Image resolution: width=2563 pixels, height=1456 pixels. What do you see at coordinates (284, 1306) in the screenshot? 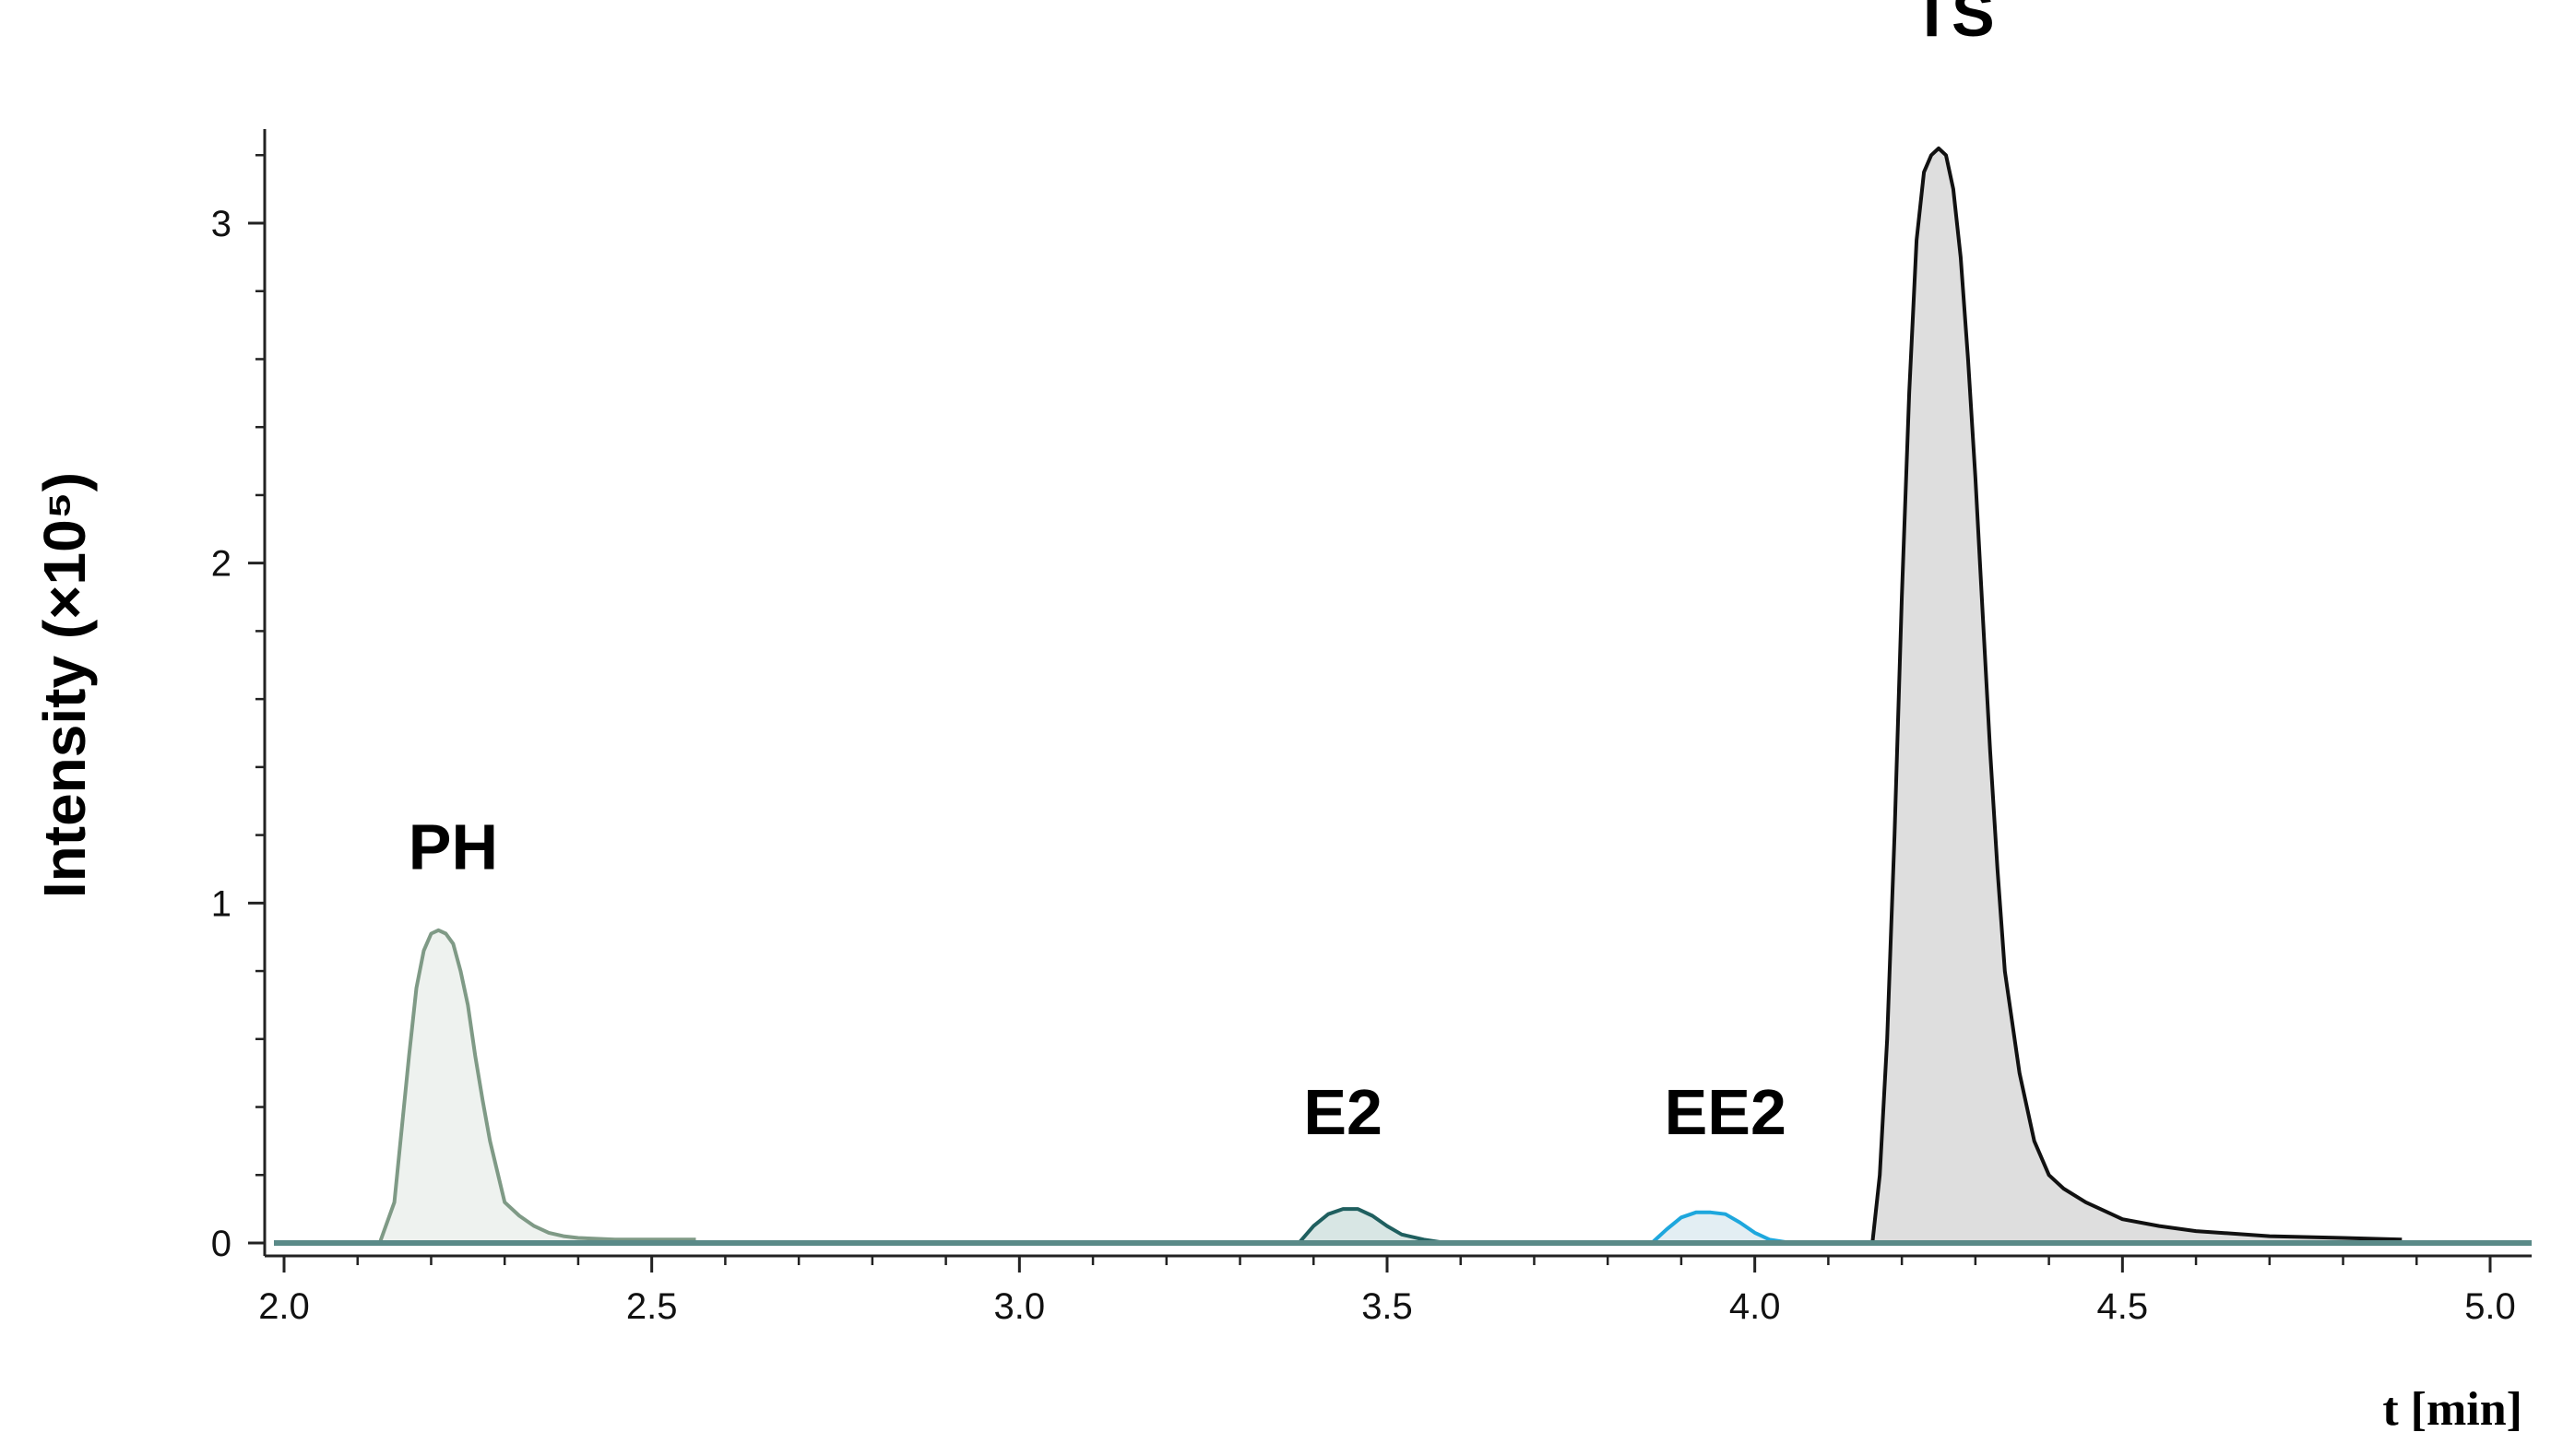
I see `x-tick-label: 2.0` at bounding box center [284, 1306].